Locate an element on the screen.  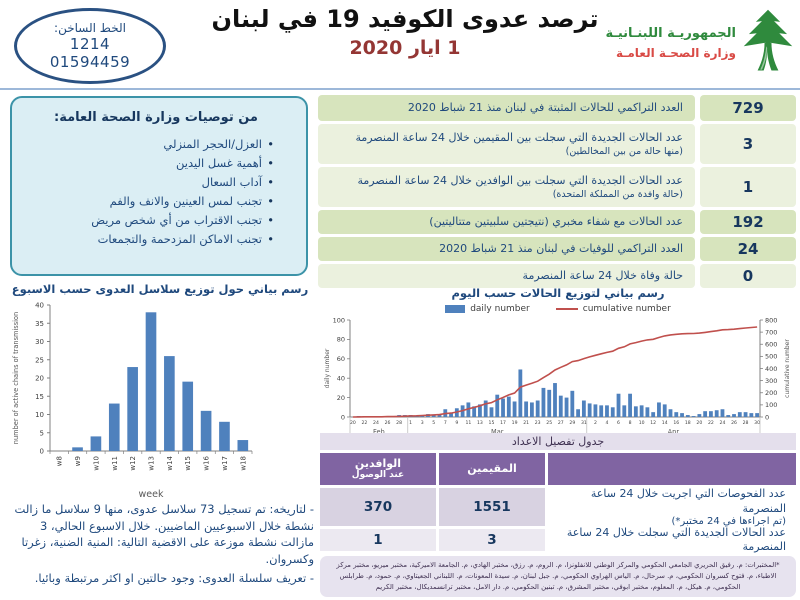
recommendation-item: تجنب الاماكن المزدحمة والتجمعات is located at coordinates (149, 239).